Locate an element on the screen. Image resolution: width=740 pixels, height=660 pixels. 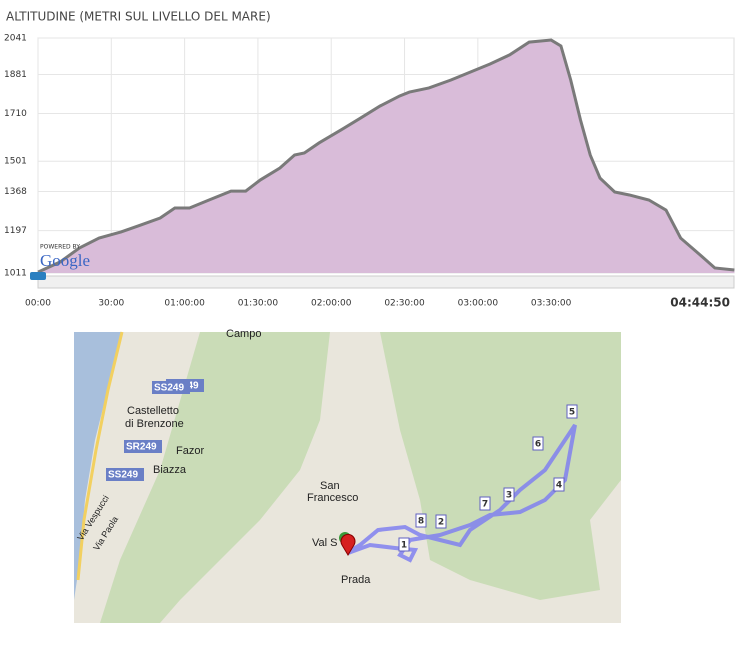
waypoint-label: 4 is located at coordinates (559, 486).